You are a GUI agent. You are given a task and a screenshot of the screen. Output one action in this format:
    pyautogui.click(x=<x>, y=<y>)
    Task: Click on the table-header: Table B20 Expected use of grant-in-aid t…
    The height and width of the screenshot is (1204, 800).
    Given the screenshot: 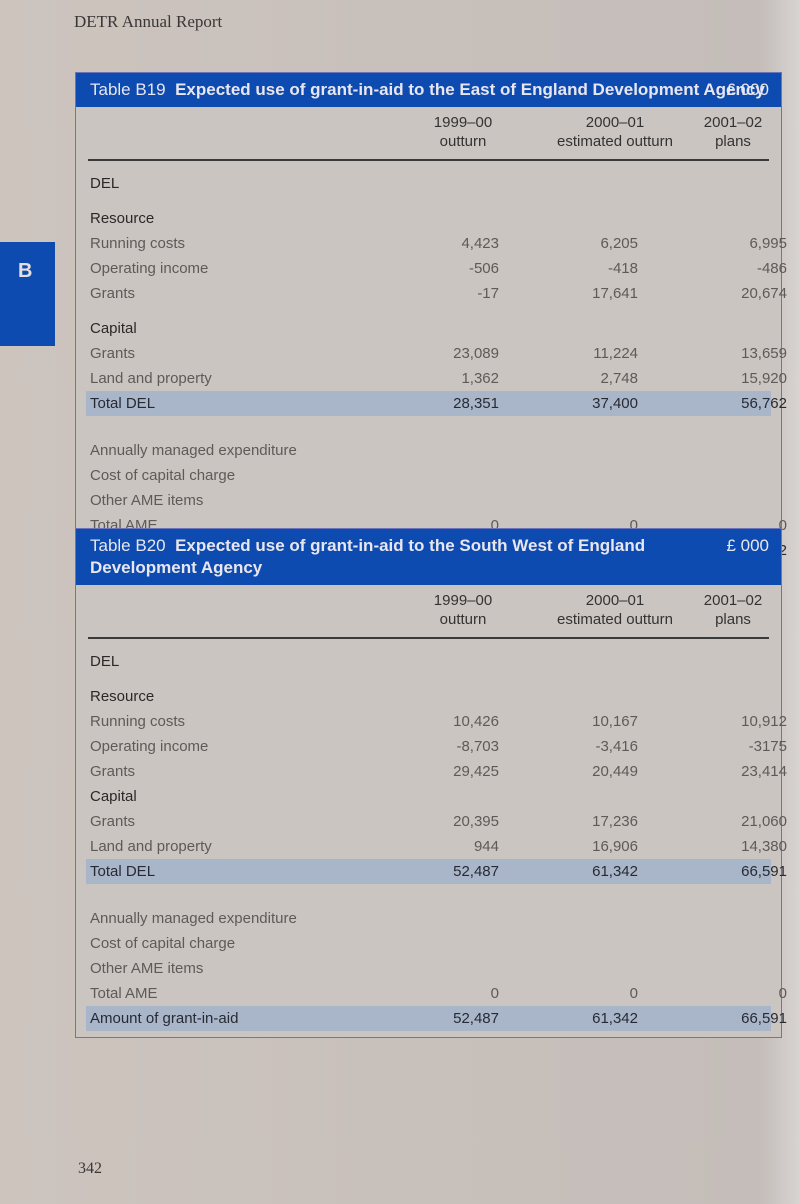 What is the action you would take?
    pyautogui.click(x=428, y=557)
    